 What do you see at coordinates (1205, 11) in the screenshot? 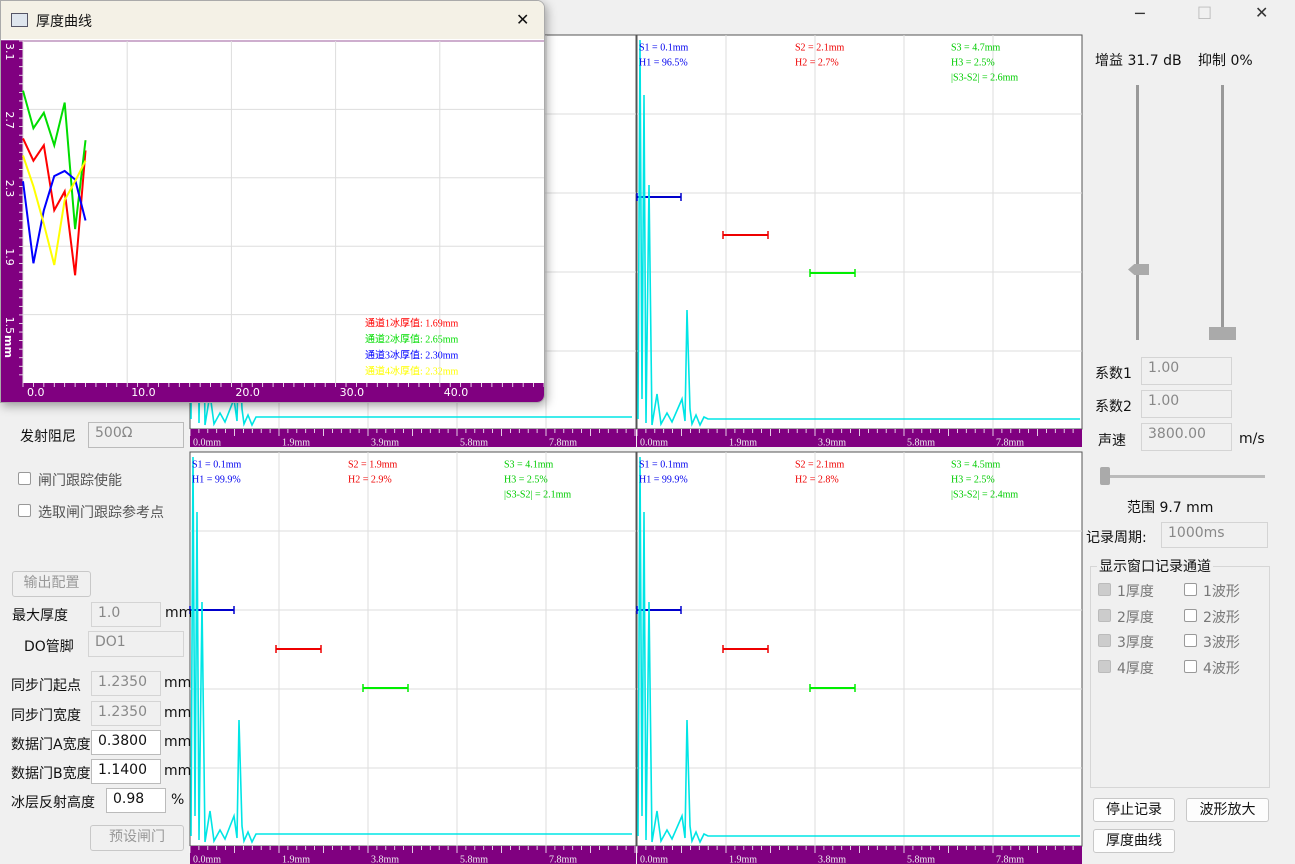
I see `maximize-button: □` at bounding box center [1205, 11].